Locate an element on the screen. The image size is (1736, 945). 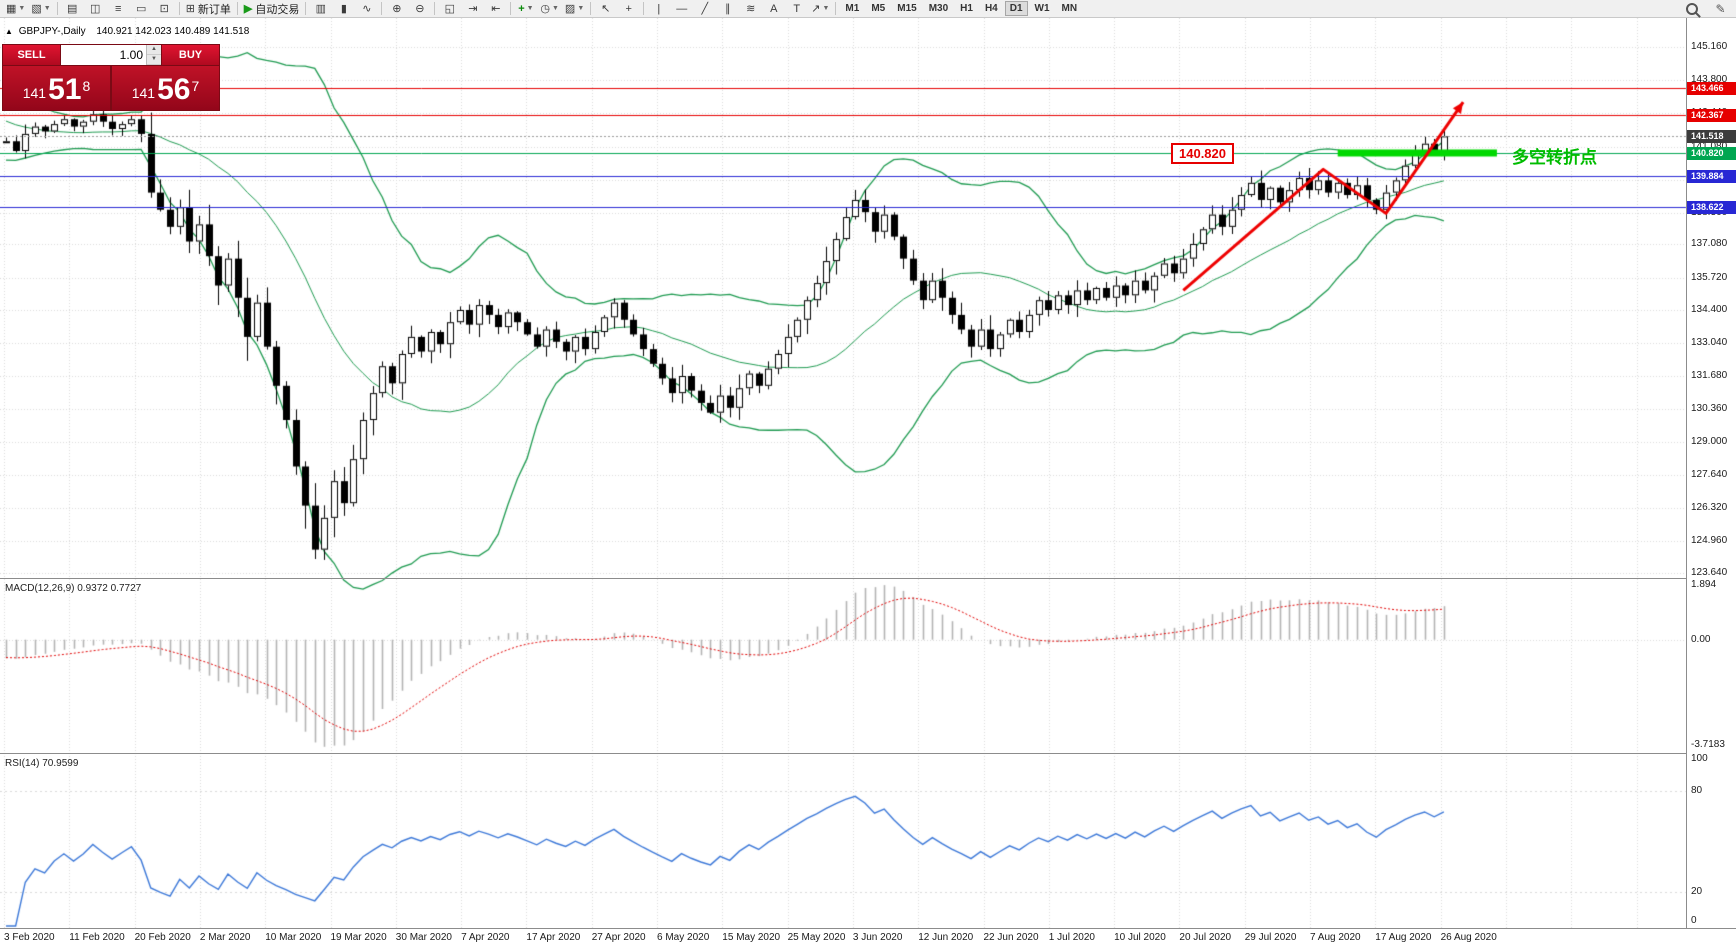
tile-windows-button: ◱ is located at coordinates (449, 9).